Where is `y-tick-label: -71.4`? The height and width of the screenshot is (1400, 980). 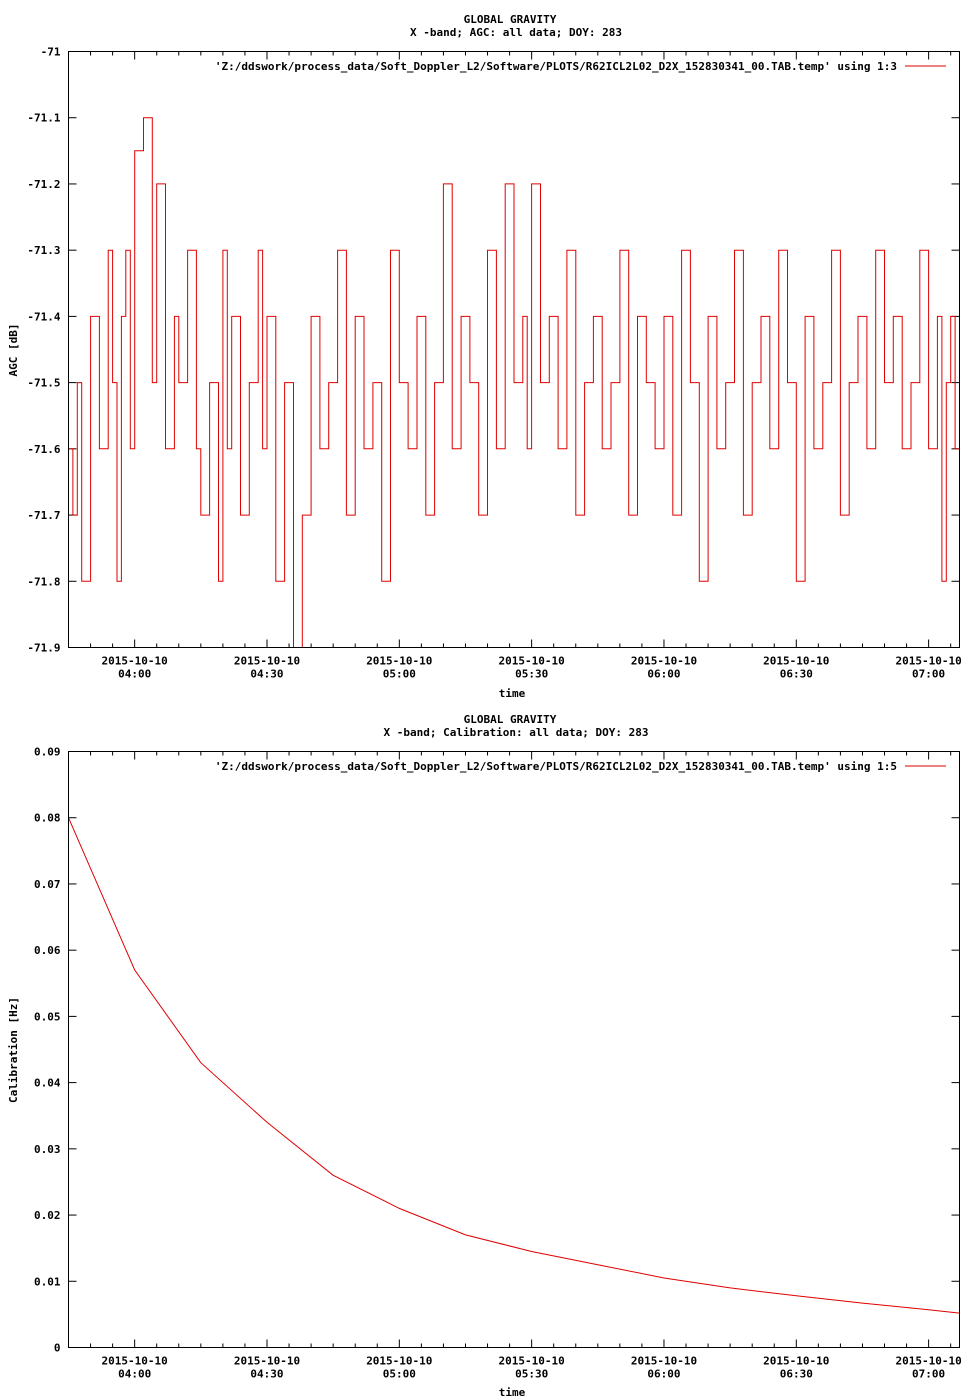
y-tick-label: -71.4 is located at coordinates (43, 316).